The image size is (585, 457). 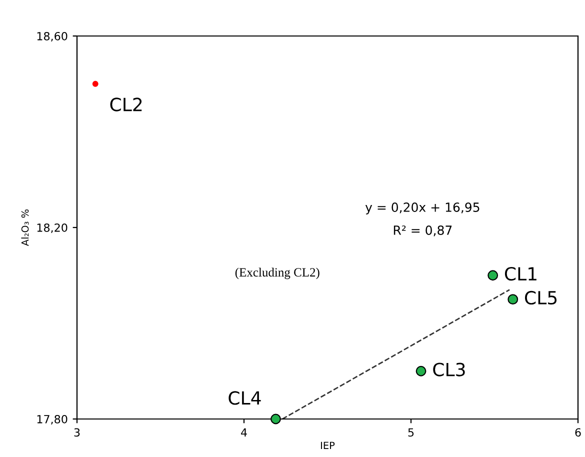 I want to click on annotation: (Excluding CL2), so click(x=277, y=274).